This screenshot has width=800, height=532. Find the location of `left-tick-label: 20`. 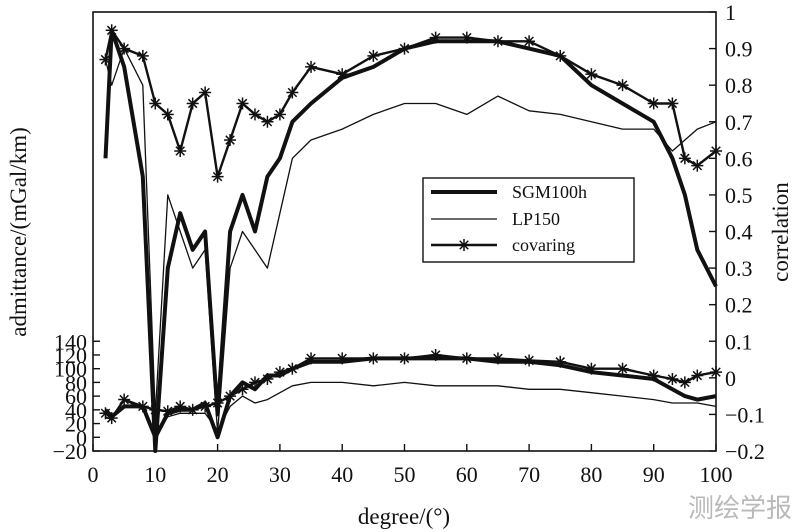

left-tick-label: 20 is located at coordinates (76, 424).